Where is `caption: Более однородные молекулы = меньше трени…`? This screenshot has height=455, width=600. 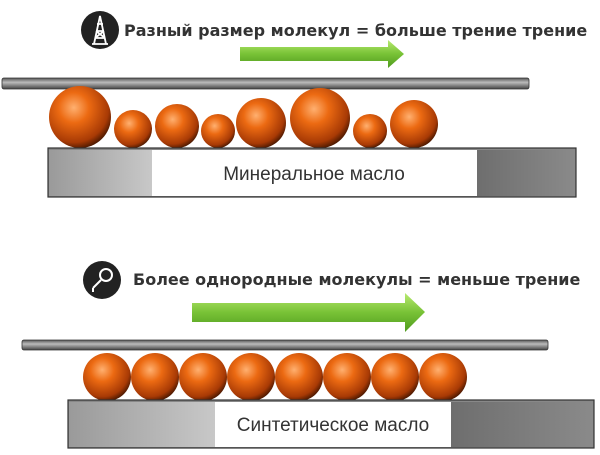 caption: Более однородные молекулы = меньше трени… is located at coordinates (356, 279).